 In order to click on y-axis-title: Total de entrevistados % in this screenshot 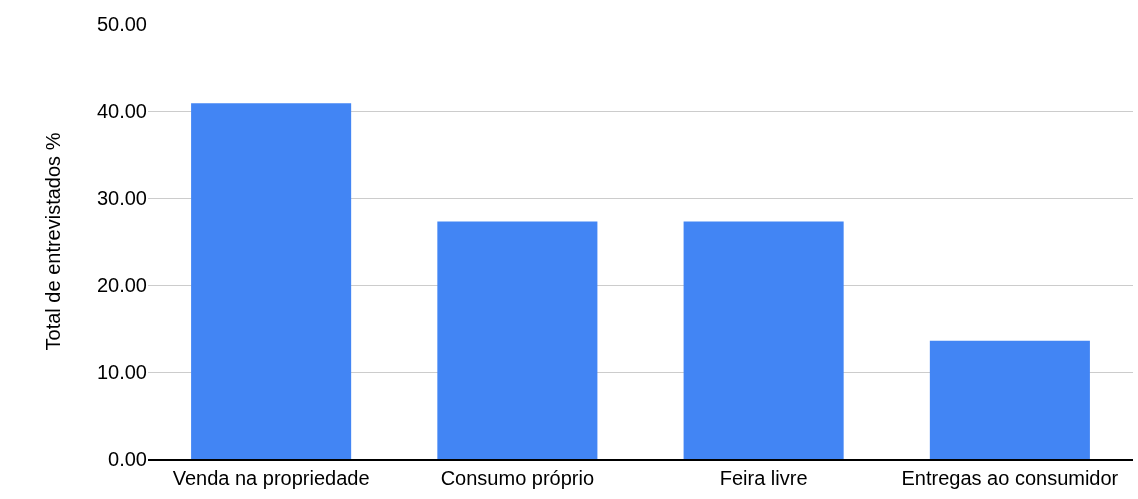, I will do `click(53, 241)`.